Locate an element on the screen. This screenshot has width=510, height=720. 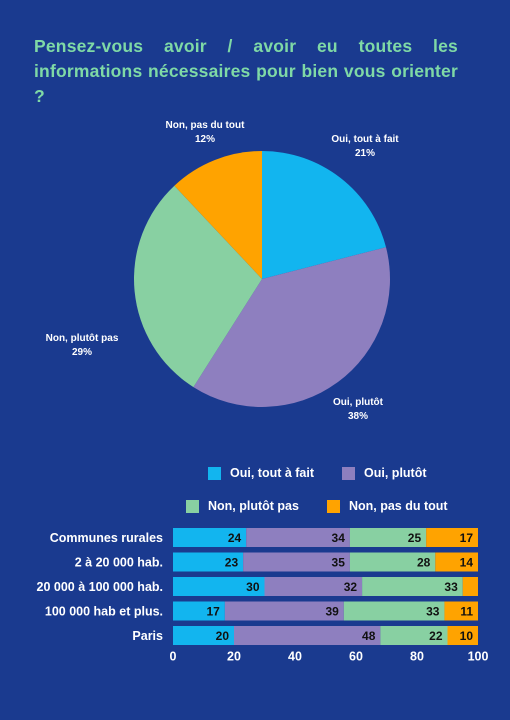
bar-value-label: 32 is located at coordinates (351, 587).